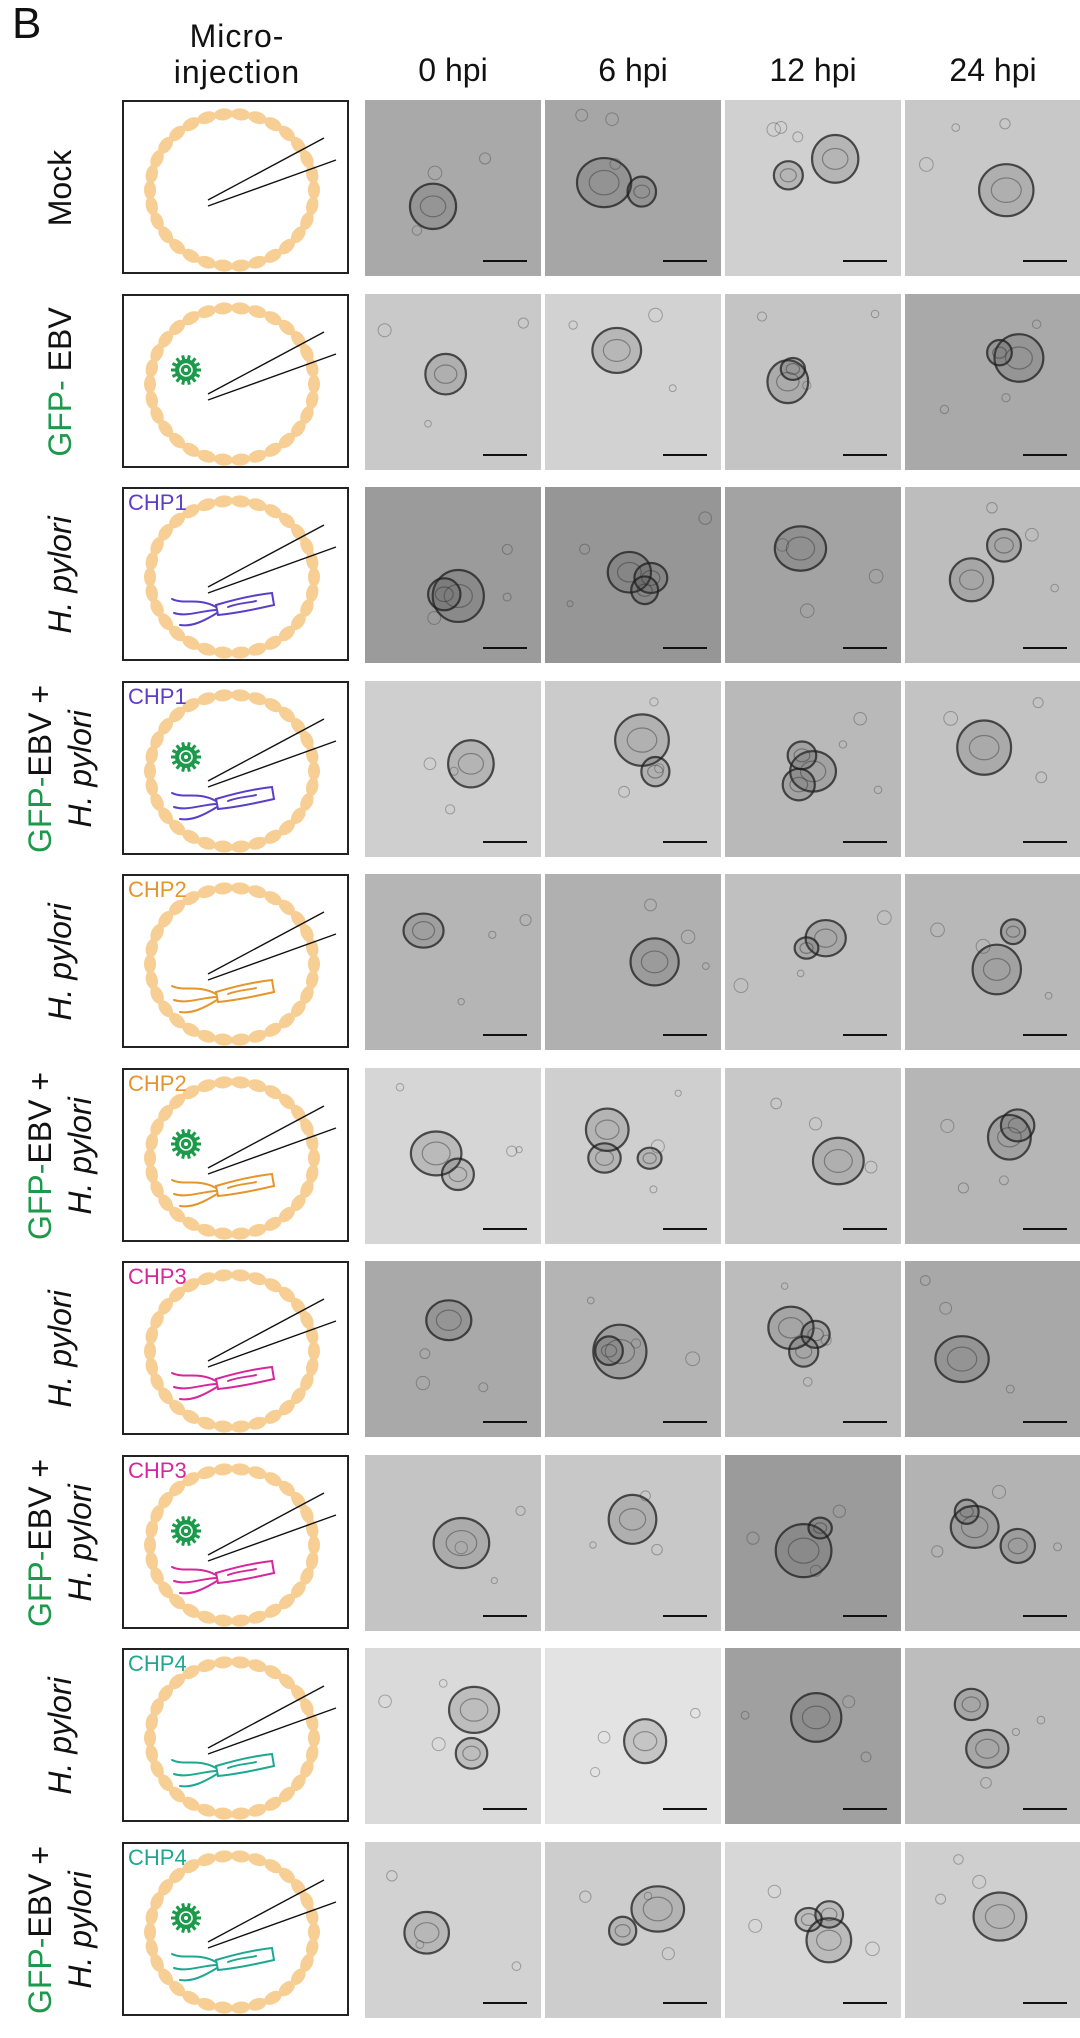 The height and width of the screenshot is (2038, 1080). I want to click on strain-label: CHP1, so click(157, 502).